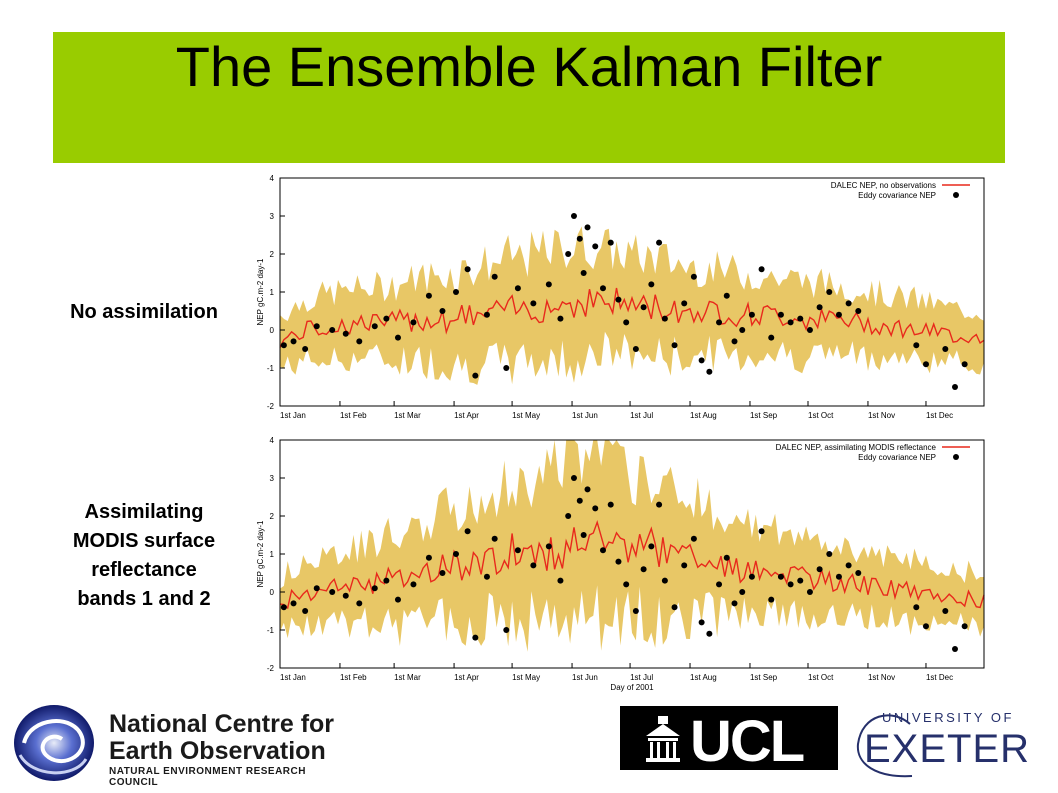  What do you see at coordinates (663, 739) in the screenshot?
I see `ucl-portico-icon` at bounding box center [663, 739].